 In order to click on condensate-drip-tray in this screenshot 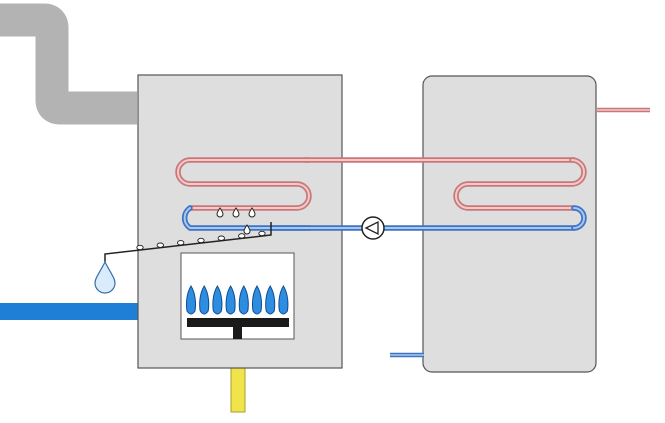, I will do `click(188, 242)`.